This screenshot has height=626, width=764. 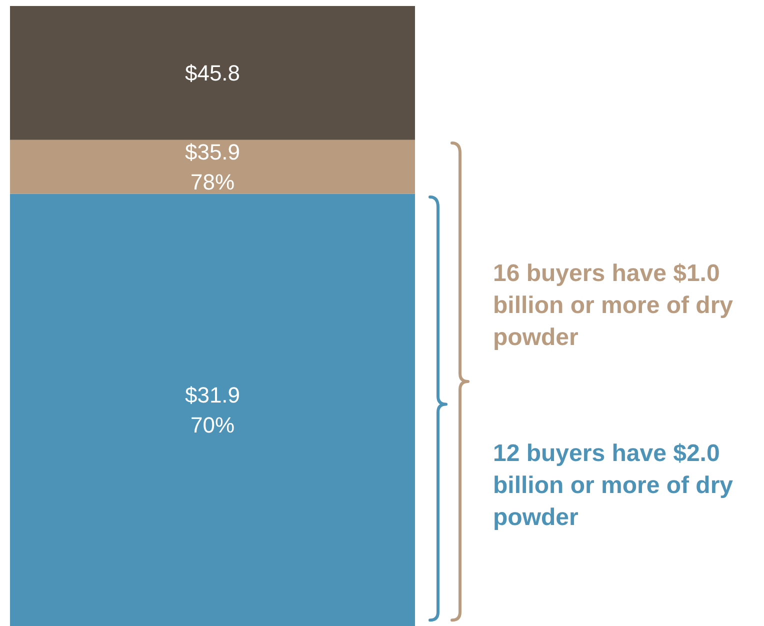 What do you see at coordinates (613, 306) in the screenshot?
I see `text: 16 buyers have $1.0 billion or more of dry powder` at bounding box center [613, 306].